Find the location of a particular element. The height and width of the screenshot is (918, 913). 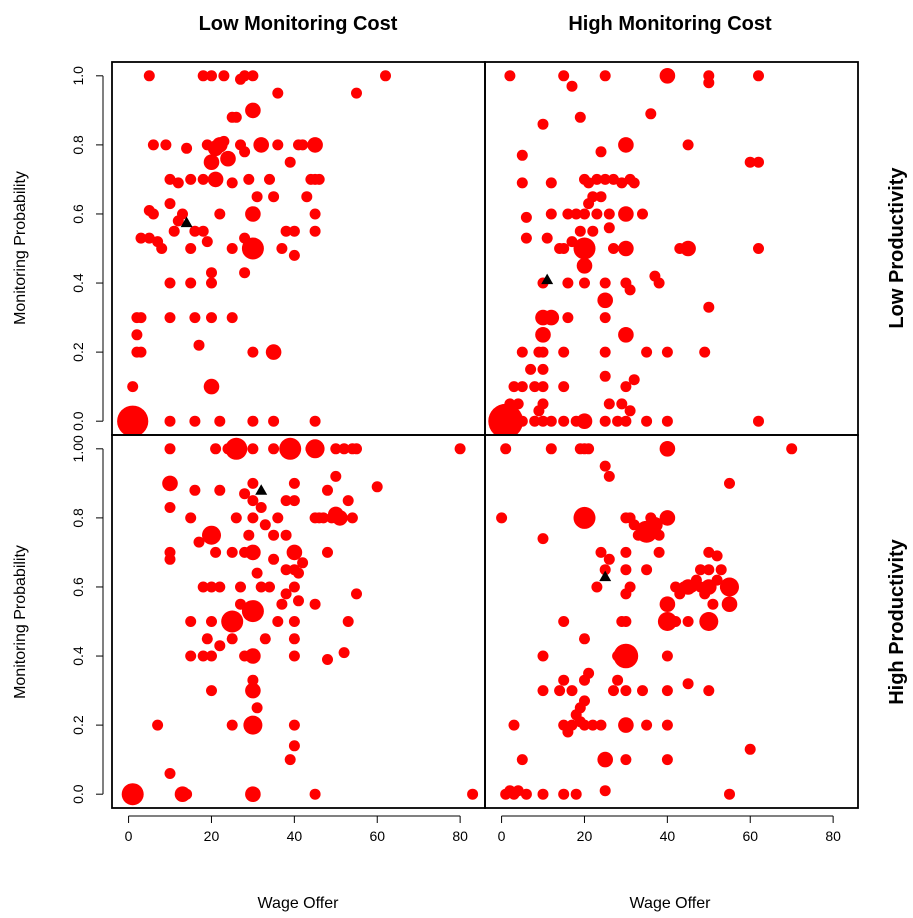

x-tick-label: 0 is located at coordinates (502, 836).